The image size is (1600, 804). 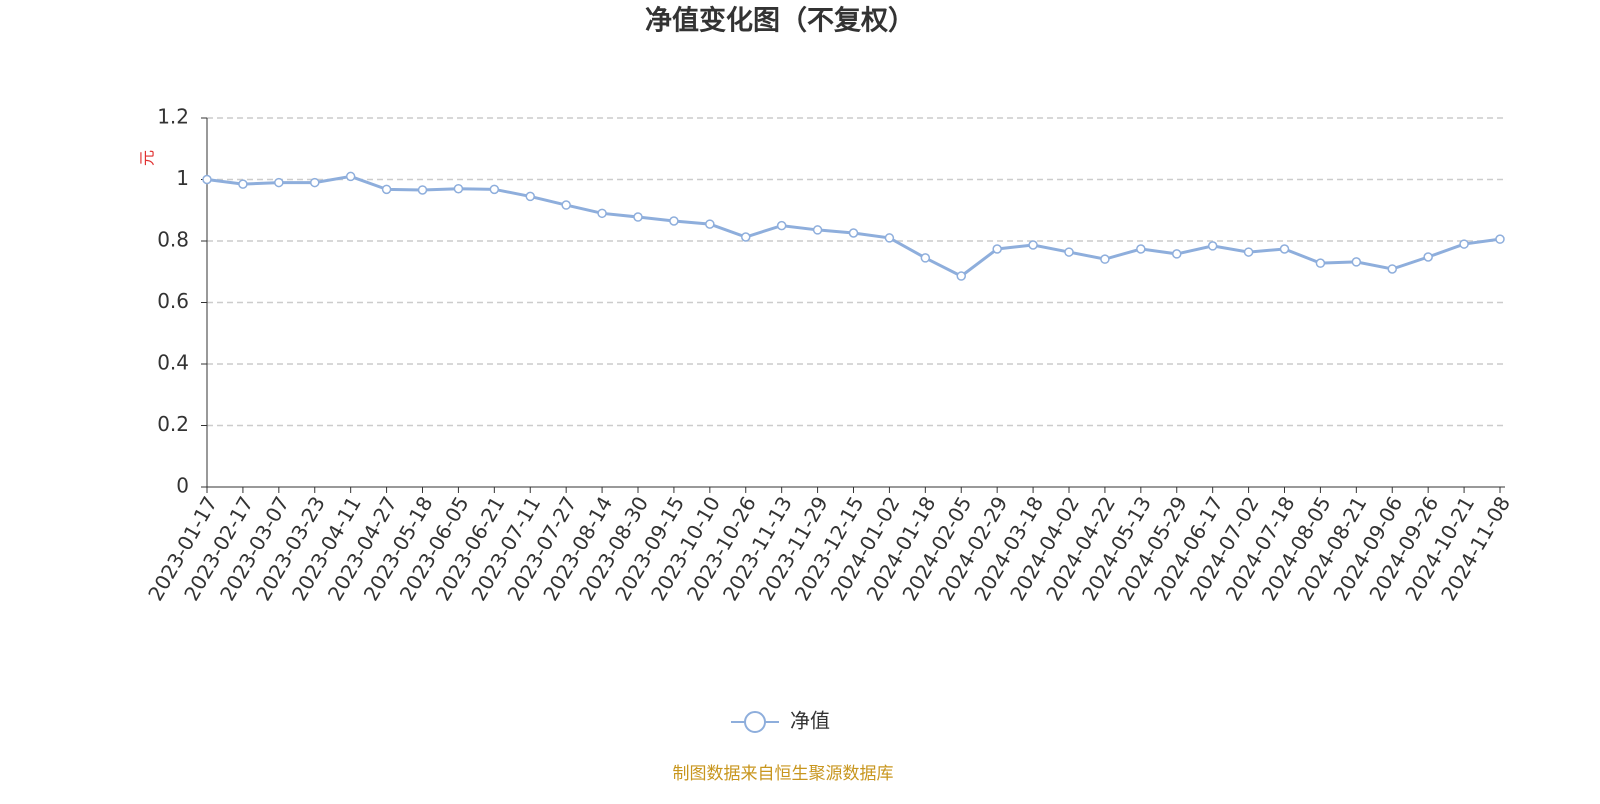 What do you see at coordinates (182, 486) in the screenshot?
I see `y-tick-label: 0` at bounding box center [182, 486].